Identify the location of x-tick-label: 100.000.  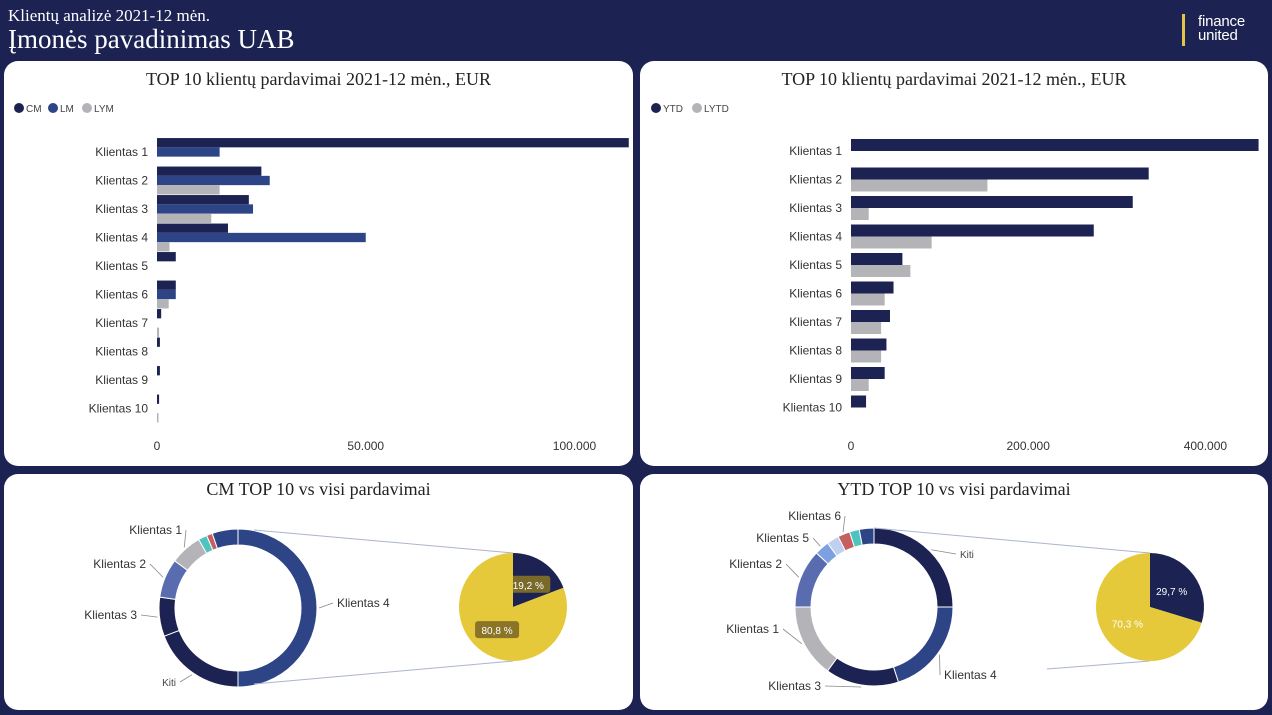
(575, 446).